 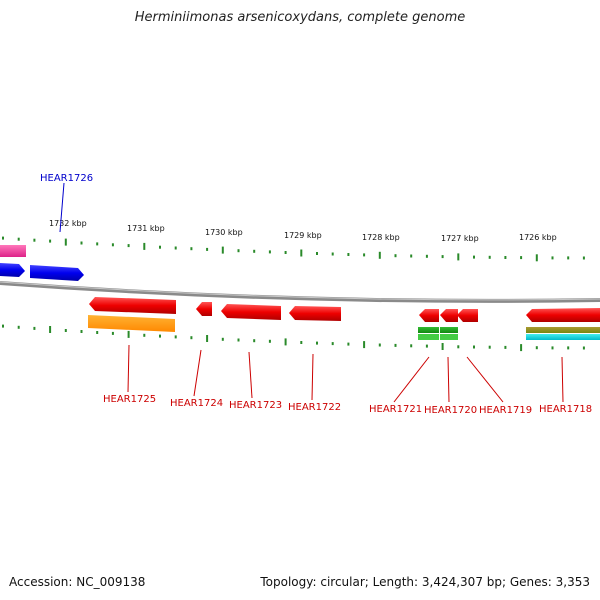 I want to click on kbp-ticks-forward, so click(x=293, y=249).